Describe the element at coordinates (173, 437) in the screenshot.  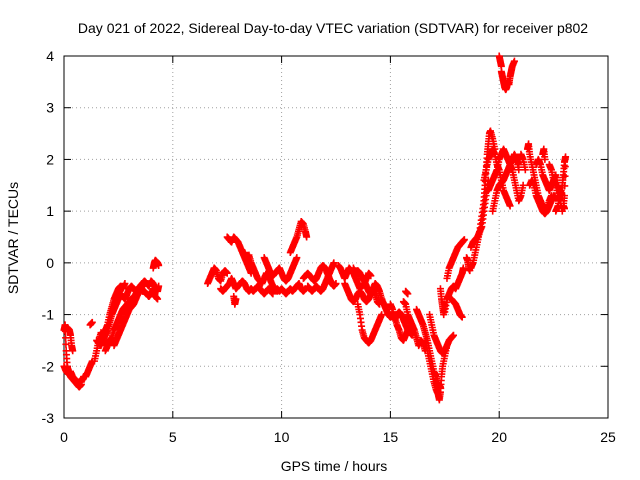
I see `x-tick-label: 5` at that location.